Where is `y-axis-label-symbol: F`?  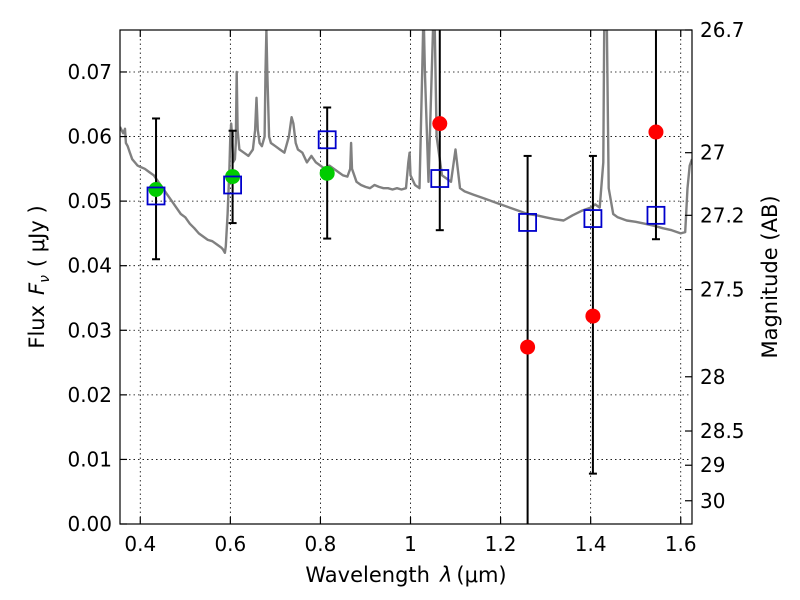
y-axis-label-symbol: F is located at coordinates (37, 288).